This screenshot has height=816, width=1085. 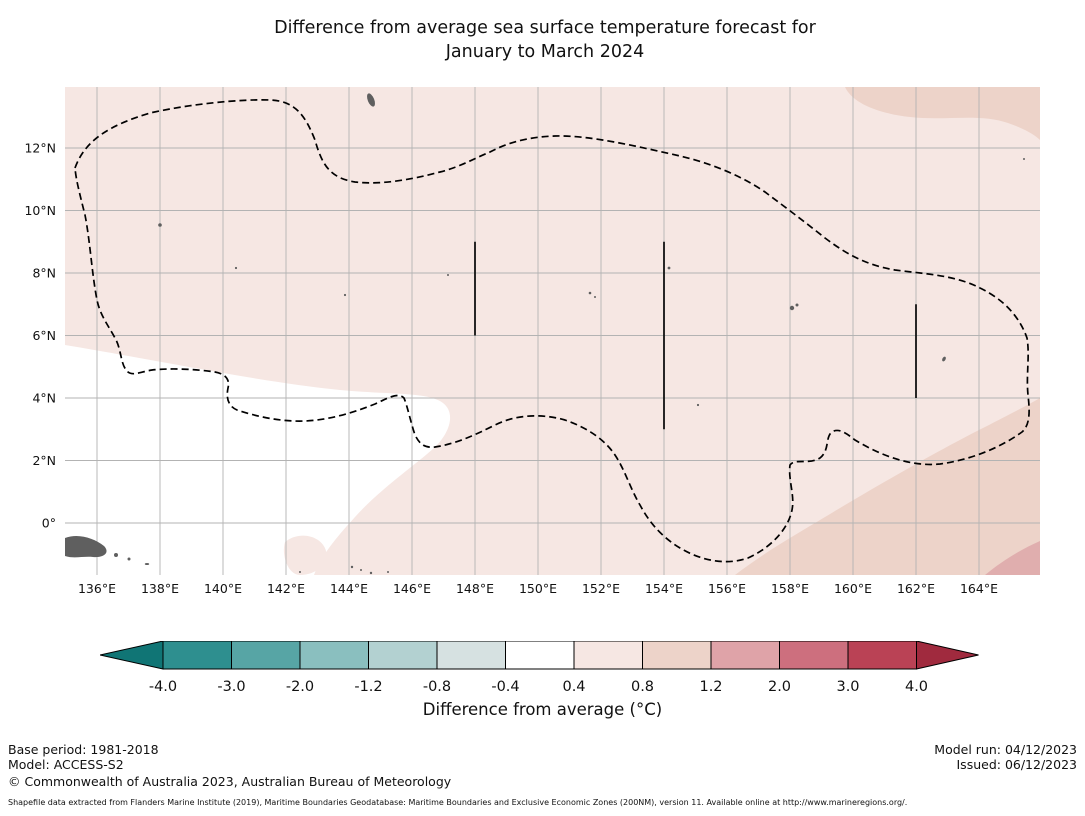 What do you see at coordinates (160, 588) in the screenshot?
I see `lon-tick-label: 138°E` at bounding box center [160, 588].